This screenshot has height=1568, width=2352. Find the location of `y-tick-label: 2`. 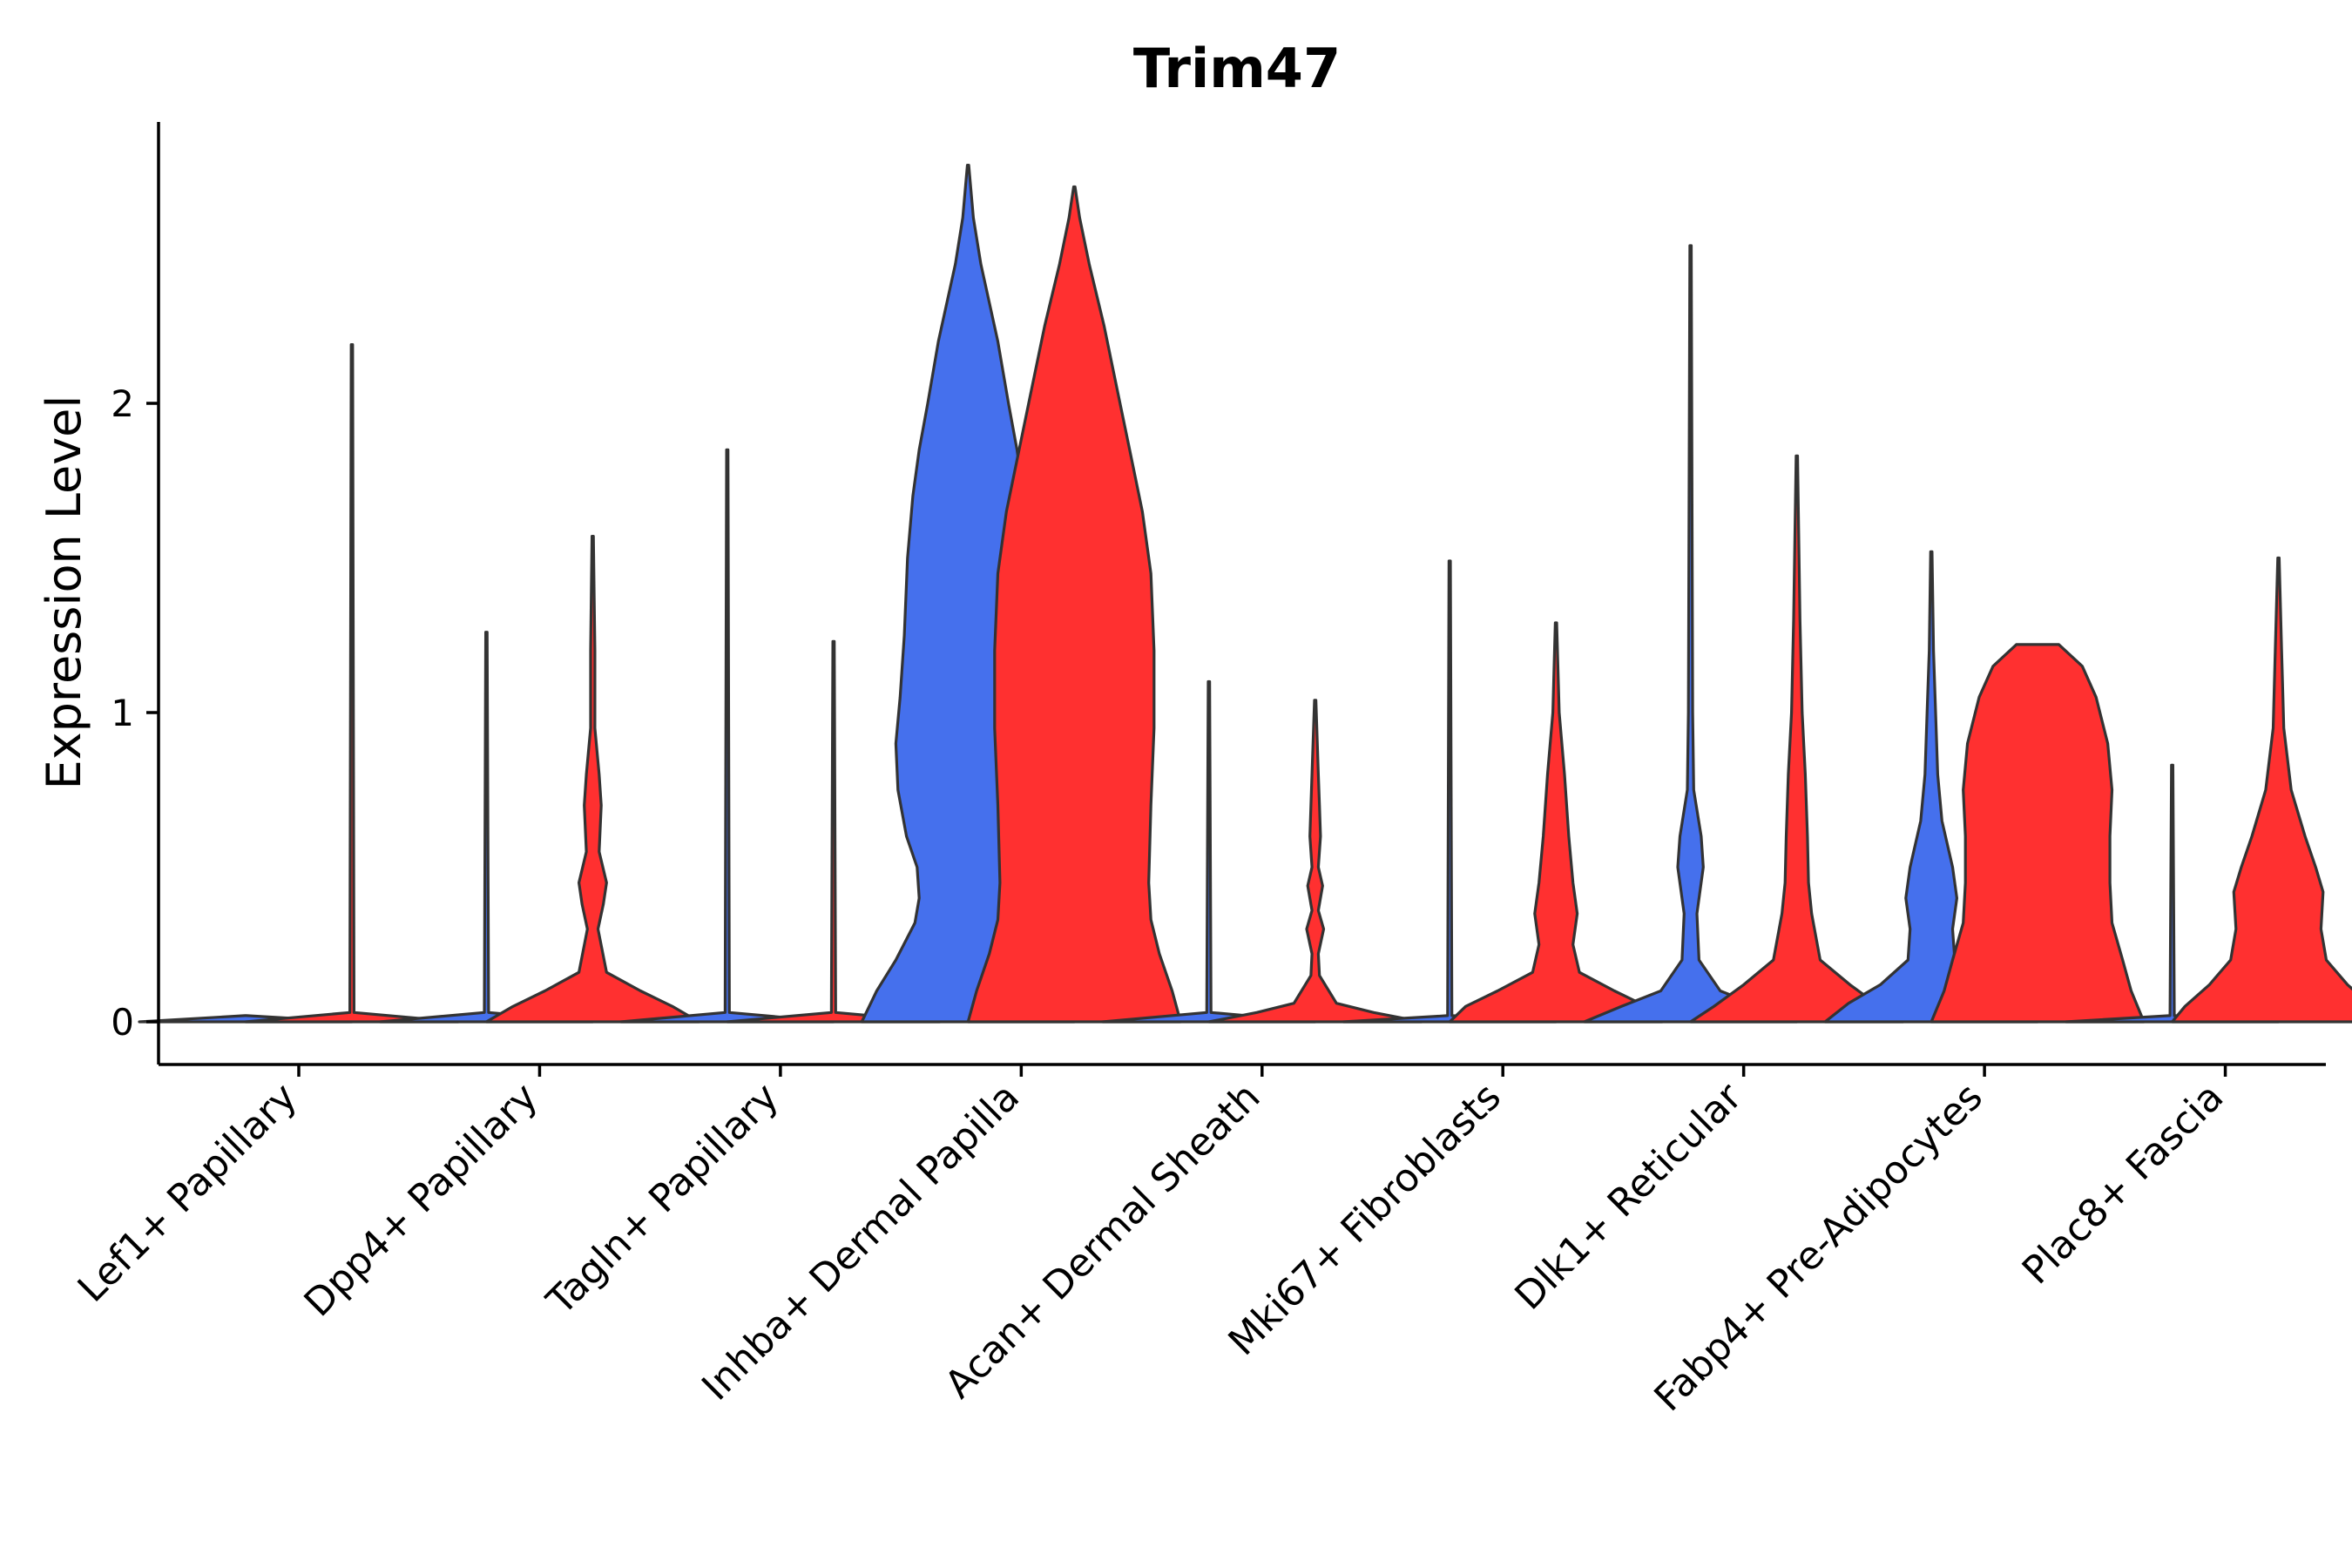

y-tick-label: 2 is located at coordinates (122, 403).